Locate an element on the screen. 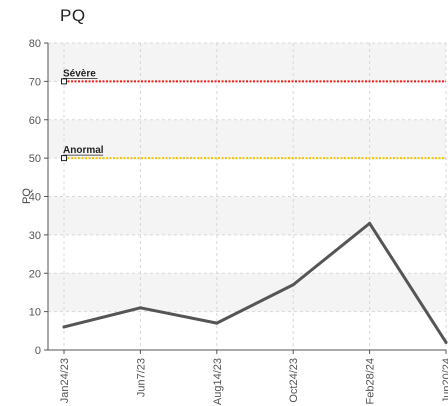 The image size is (448, 406). x-tick-label: Aug14/23 is located at coordinates (218, 381).